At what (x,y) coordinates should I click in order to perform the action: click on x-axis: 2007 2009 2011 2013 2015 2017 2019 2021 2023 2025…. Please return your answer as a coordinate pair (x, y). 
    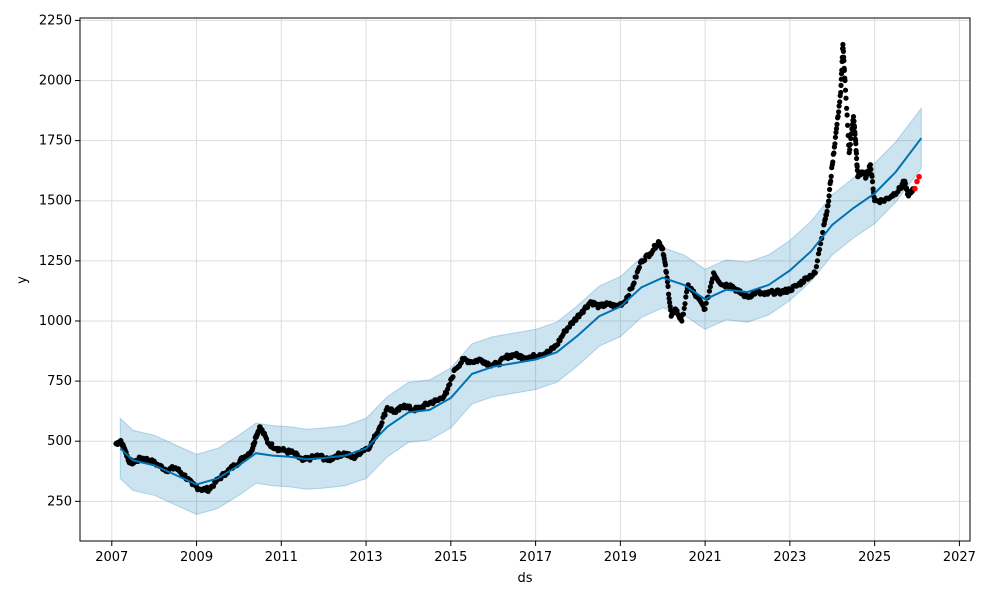
    Looking at the image, I should click on (535, 553).